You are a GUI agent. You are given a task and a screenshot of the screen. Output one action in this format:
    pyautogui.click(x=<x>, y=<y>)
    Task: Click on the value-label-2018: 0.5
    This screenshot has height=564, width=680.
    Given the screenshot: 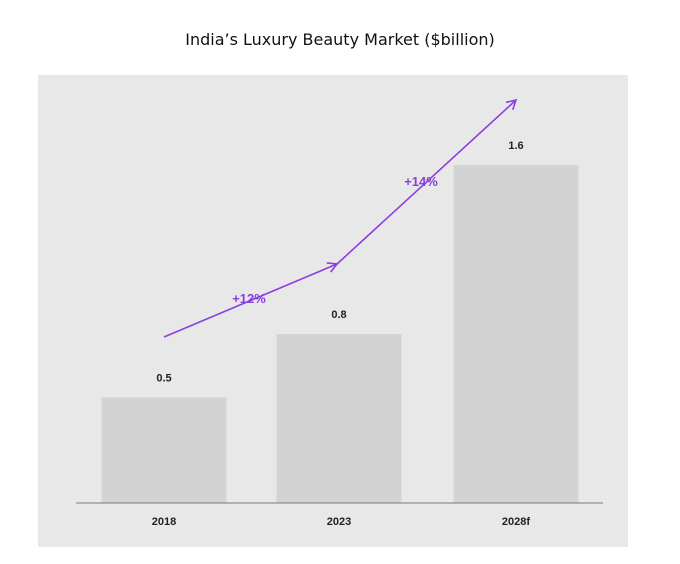 What is the action you would take?
    pyautogui.click(x=163, y=378)
    